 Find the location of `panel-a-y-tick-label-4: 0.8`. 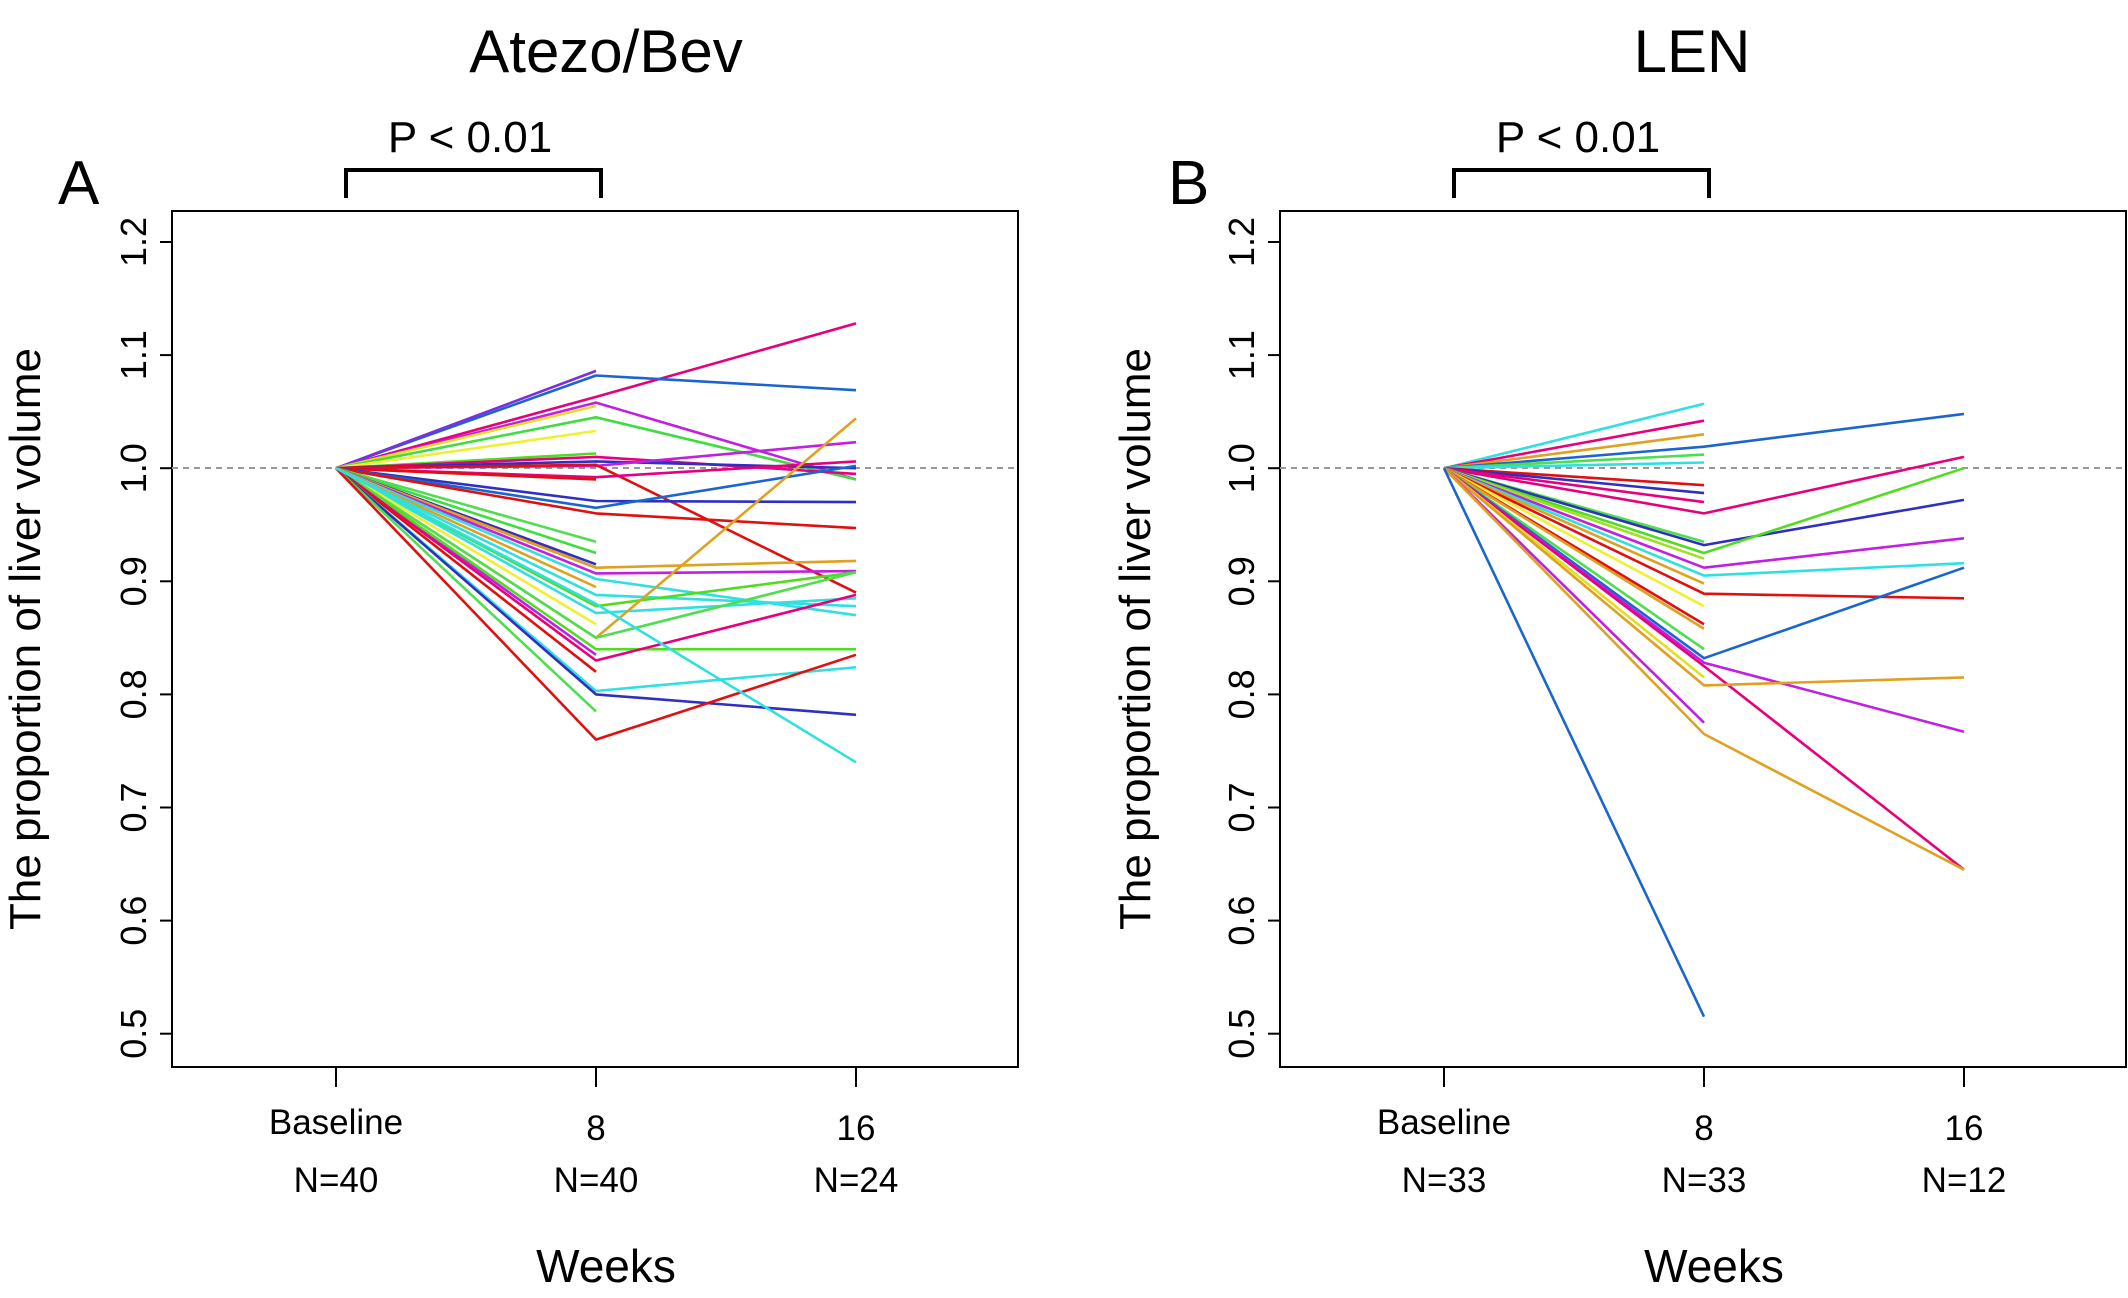

panel-a-y-tick-label-4: 0.8 is located at coordinates (133, 694).